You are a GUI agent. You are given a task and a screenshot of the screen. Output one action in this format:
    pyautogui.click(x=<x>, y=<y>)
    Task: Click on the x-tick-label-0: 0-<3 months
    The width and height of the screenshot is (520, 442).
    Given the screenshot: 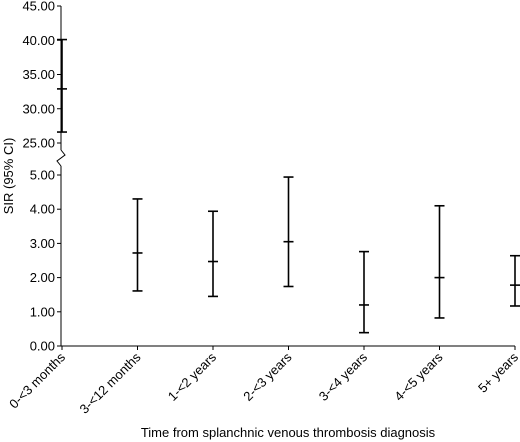 What is the action you would take?
    pyautogui.click(x=37, y=380)
    